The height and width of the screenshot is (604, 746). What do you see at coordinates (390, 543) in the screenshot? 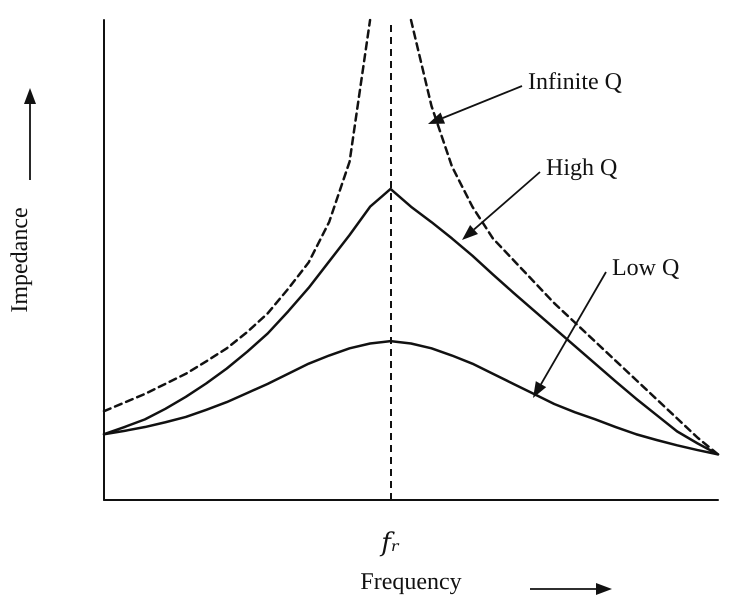
I see `text: fᵣ` at bounding box center [390, 543].